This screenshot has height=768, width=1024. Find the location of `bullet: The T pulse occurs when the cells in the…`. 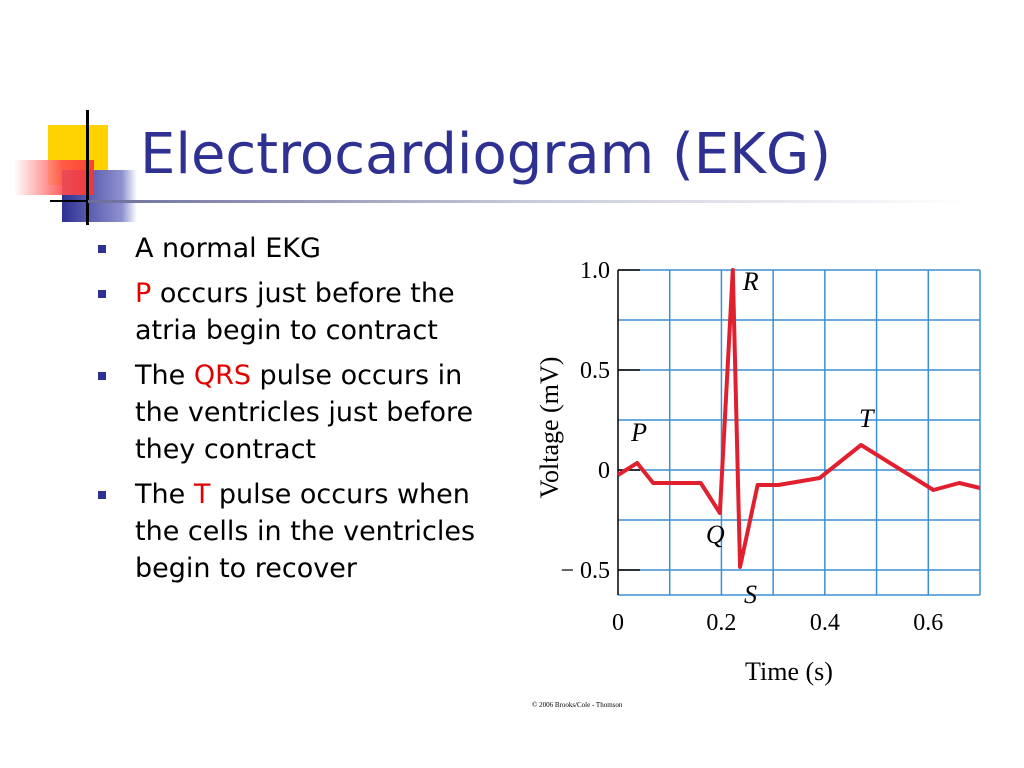

bullet: The T pulse occurs when the cells in the… is located at coordinates (300, 531).